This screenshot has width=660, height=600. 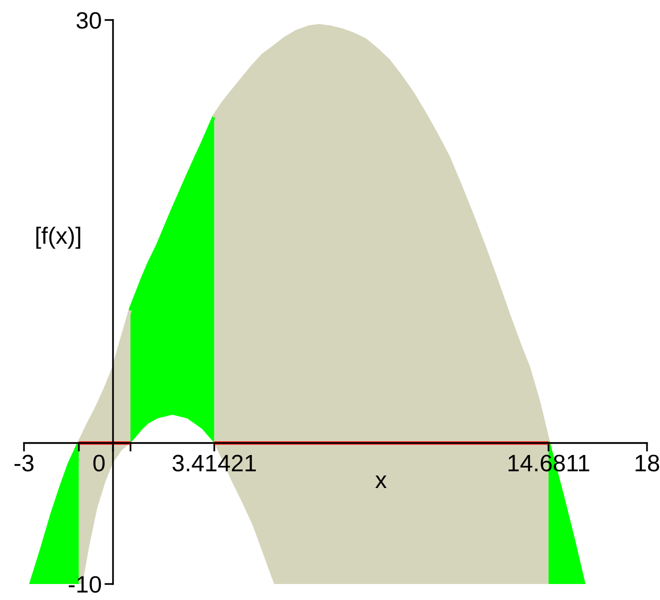 What do you see at coordinates (214, 463) in the screenshot?
I see `x-tick-label: 3.41421` at bounding box center [214, 463].